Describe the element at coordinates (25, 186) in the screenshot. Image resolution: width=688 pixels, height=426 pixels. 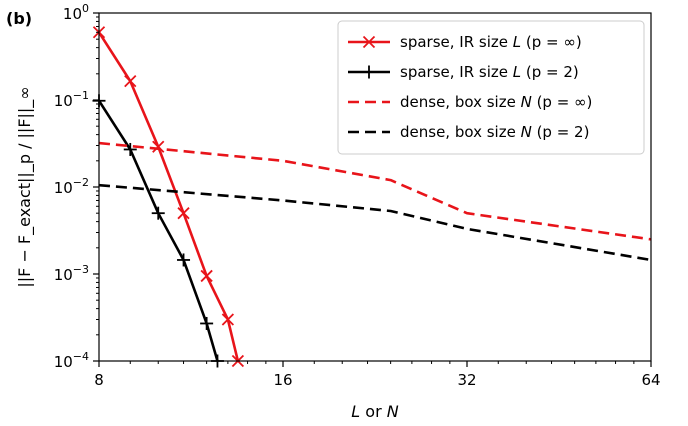
I see `y-axis-title: ||F − F_exact||_p / ||F||_∞` at that location.